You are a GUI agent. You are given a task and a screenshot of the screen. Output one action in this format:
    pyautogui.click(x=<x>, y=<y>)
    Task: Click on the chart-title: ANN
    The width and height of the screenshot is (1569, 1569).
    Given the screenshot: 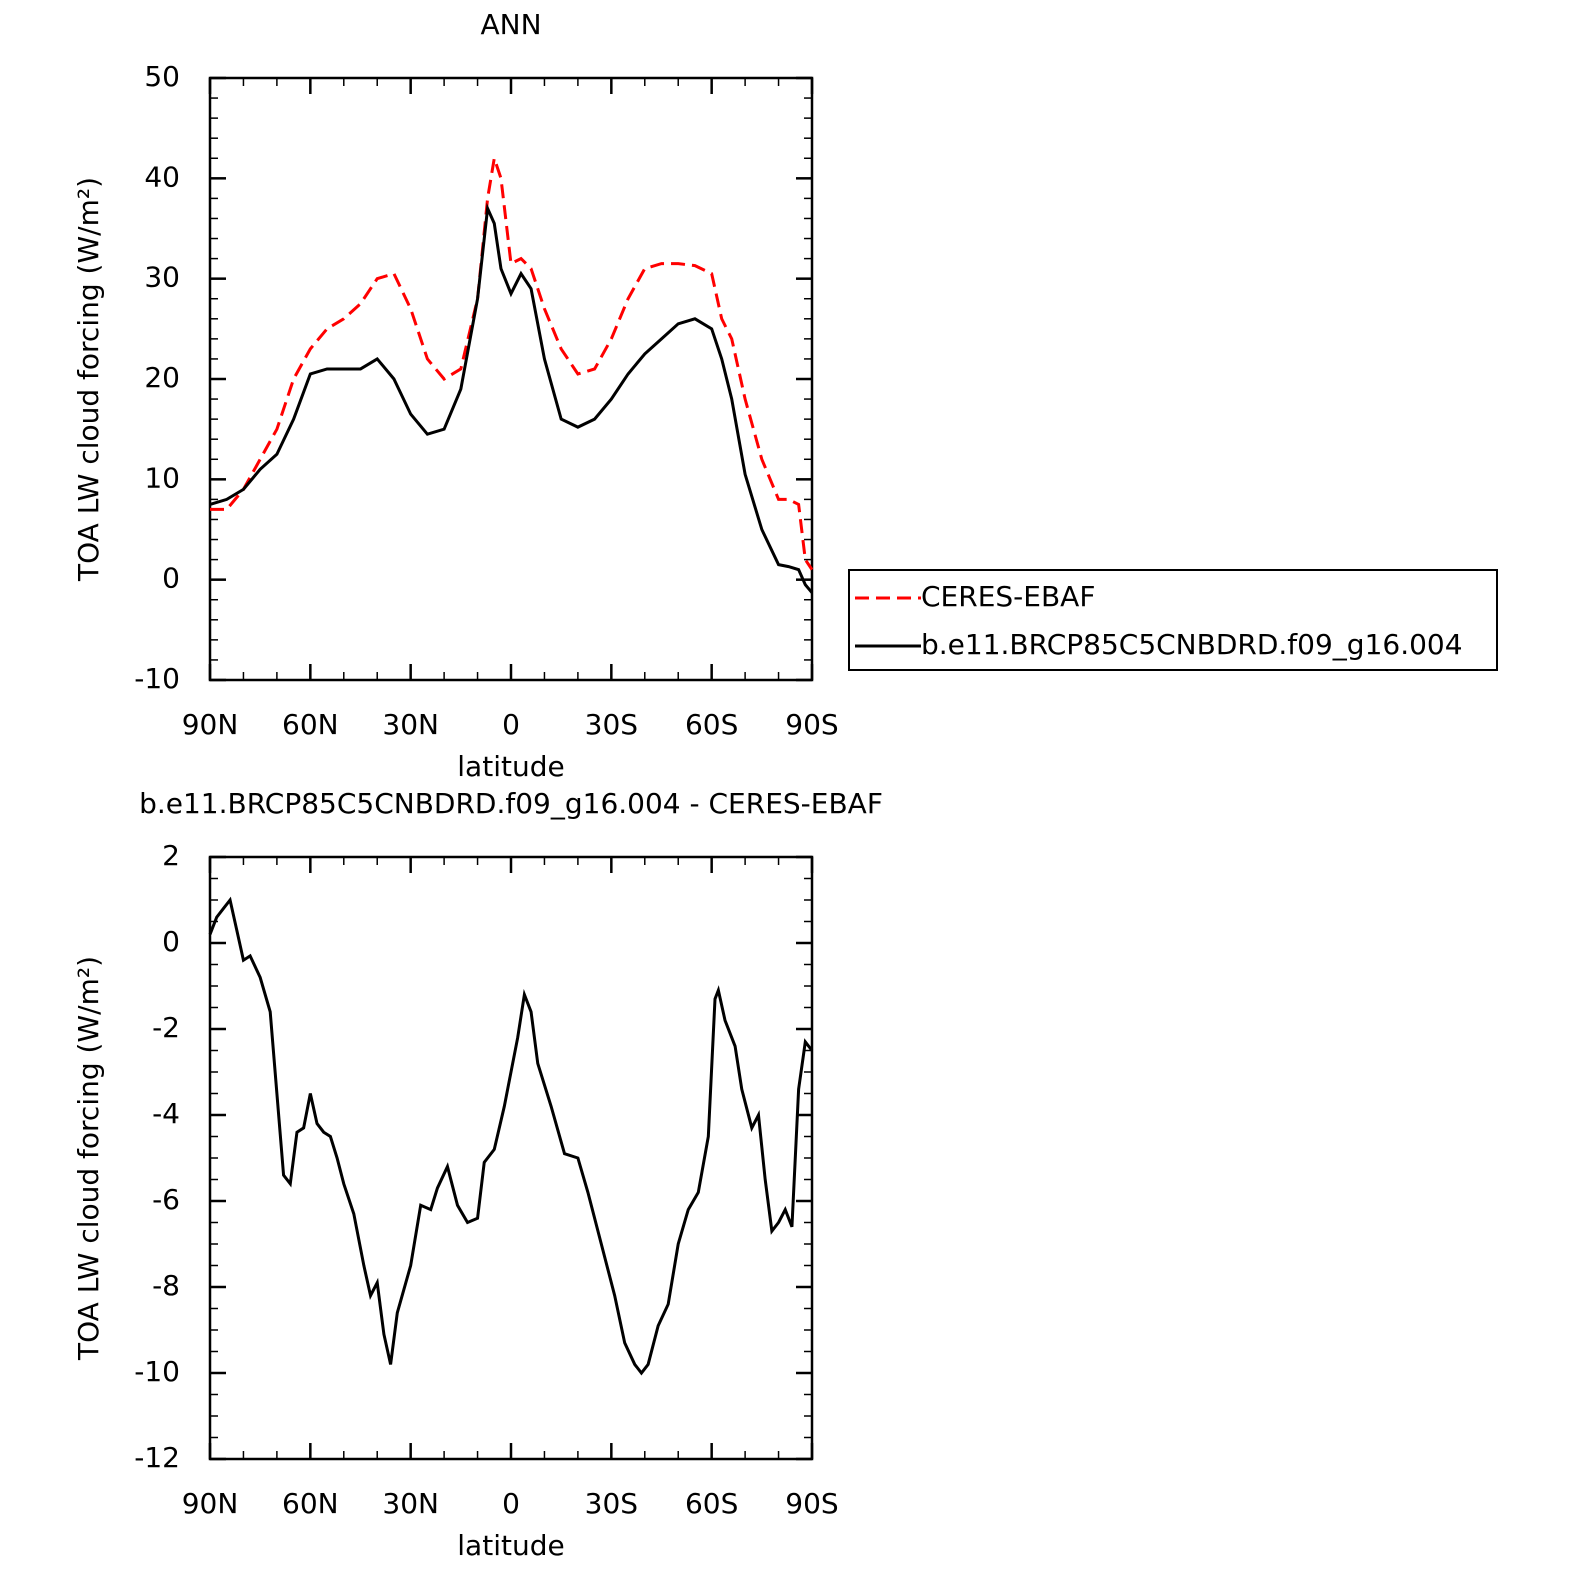 What is the action you would take?
    pyautogui.click(x=510, y=24)
    